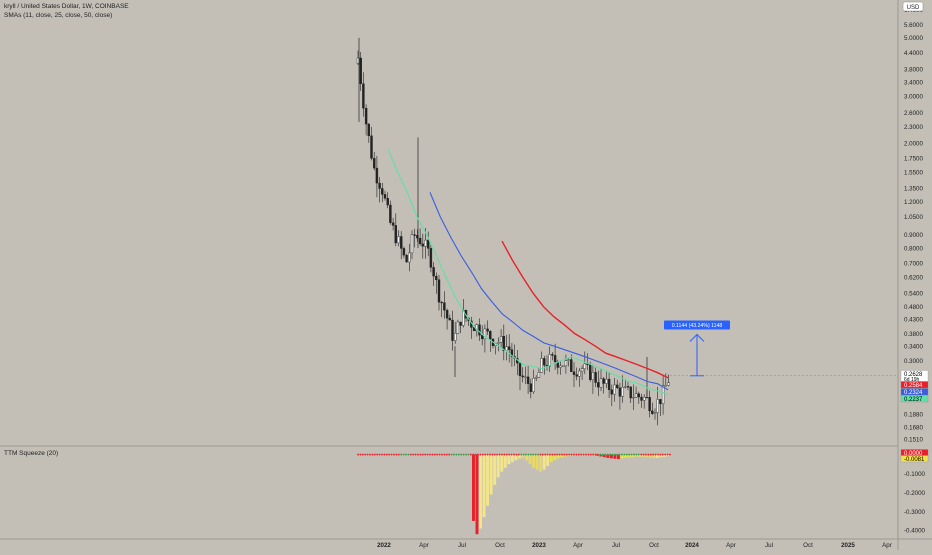 This screenshot has width=932, height=555. What do you see at coordinates (915, 512) in the screenshot?
I see `squeeze-tick-label: -0.3000` at bounding box center [915, 512].